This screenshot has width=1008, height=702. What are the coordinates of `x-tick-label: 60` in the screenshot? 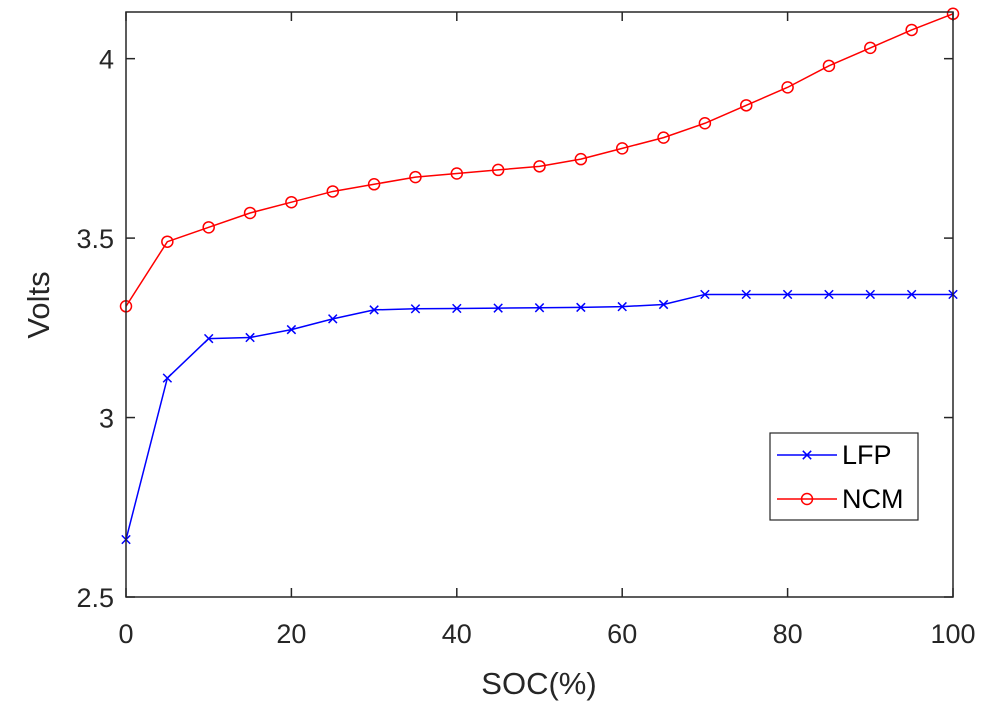 It's located at (622, 634).